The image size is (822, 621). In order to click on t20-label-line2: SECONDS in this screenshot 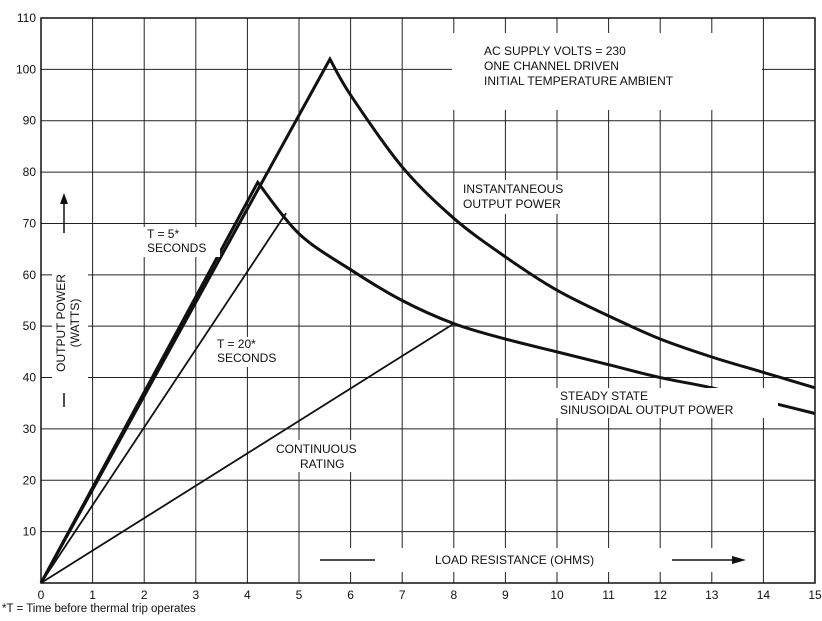, I will do `click(246, 358)`.